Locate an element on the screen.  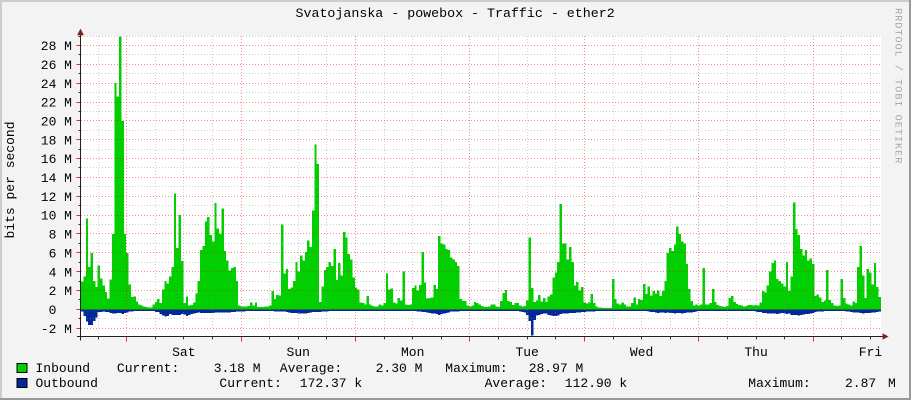
svg-text: Inbound is located at coordinates (63, 368).